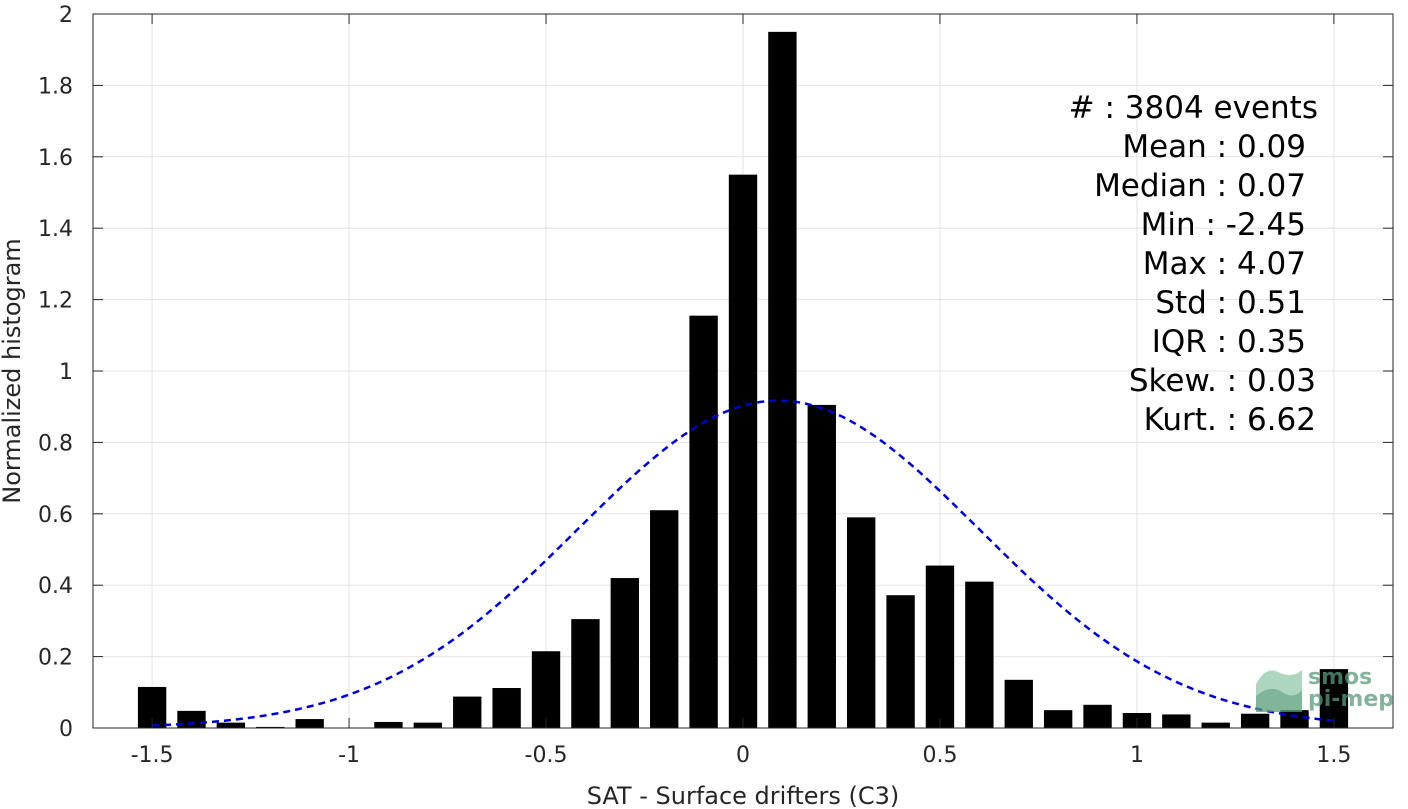  What do you see at coordinates (939, 755) in the screenshot?
I see `x-tick-label: 0.5` at bounding box center [939, 755].